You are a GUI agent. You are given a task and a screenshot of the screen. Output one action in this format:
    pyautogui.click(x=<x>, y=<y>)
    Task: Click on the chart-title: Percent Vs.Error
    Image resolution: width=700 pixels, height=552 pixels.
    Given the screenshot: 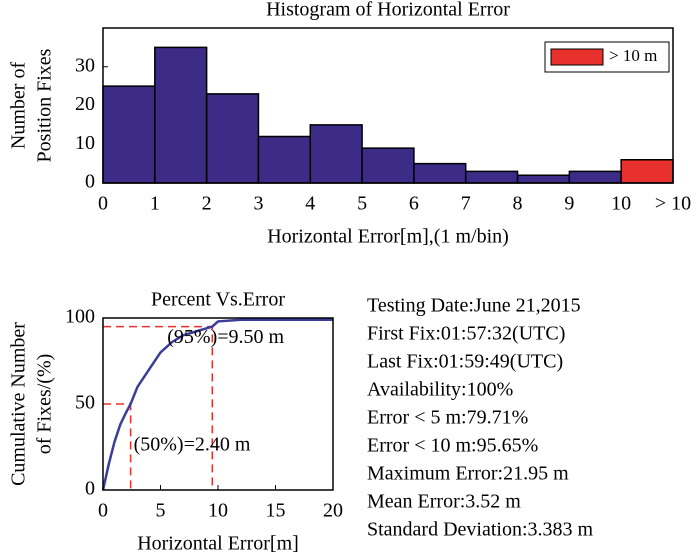 What is the action you would take?
    pyautogui.click(x=218, y=300)
    